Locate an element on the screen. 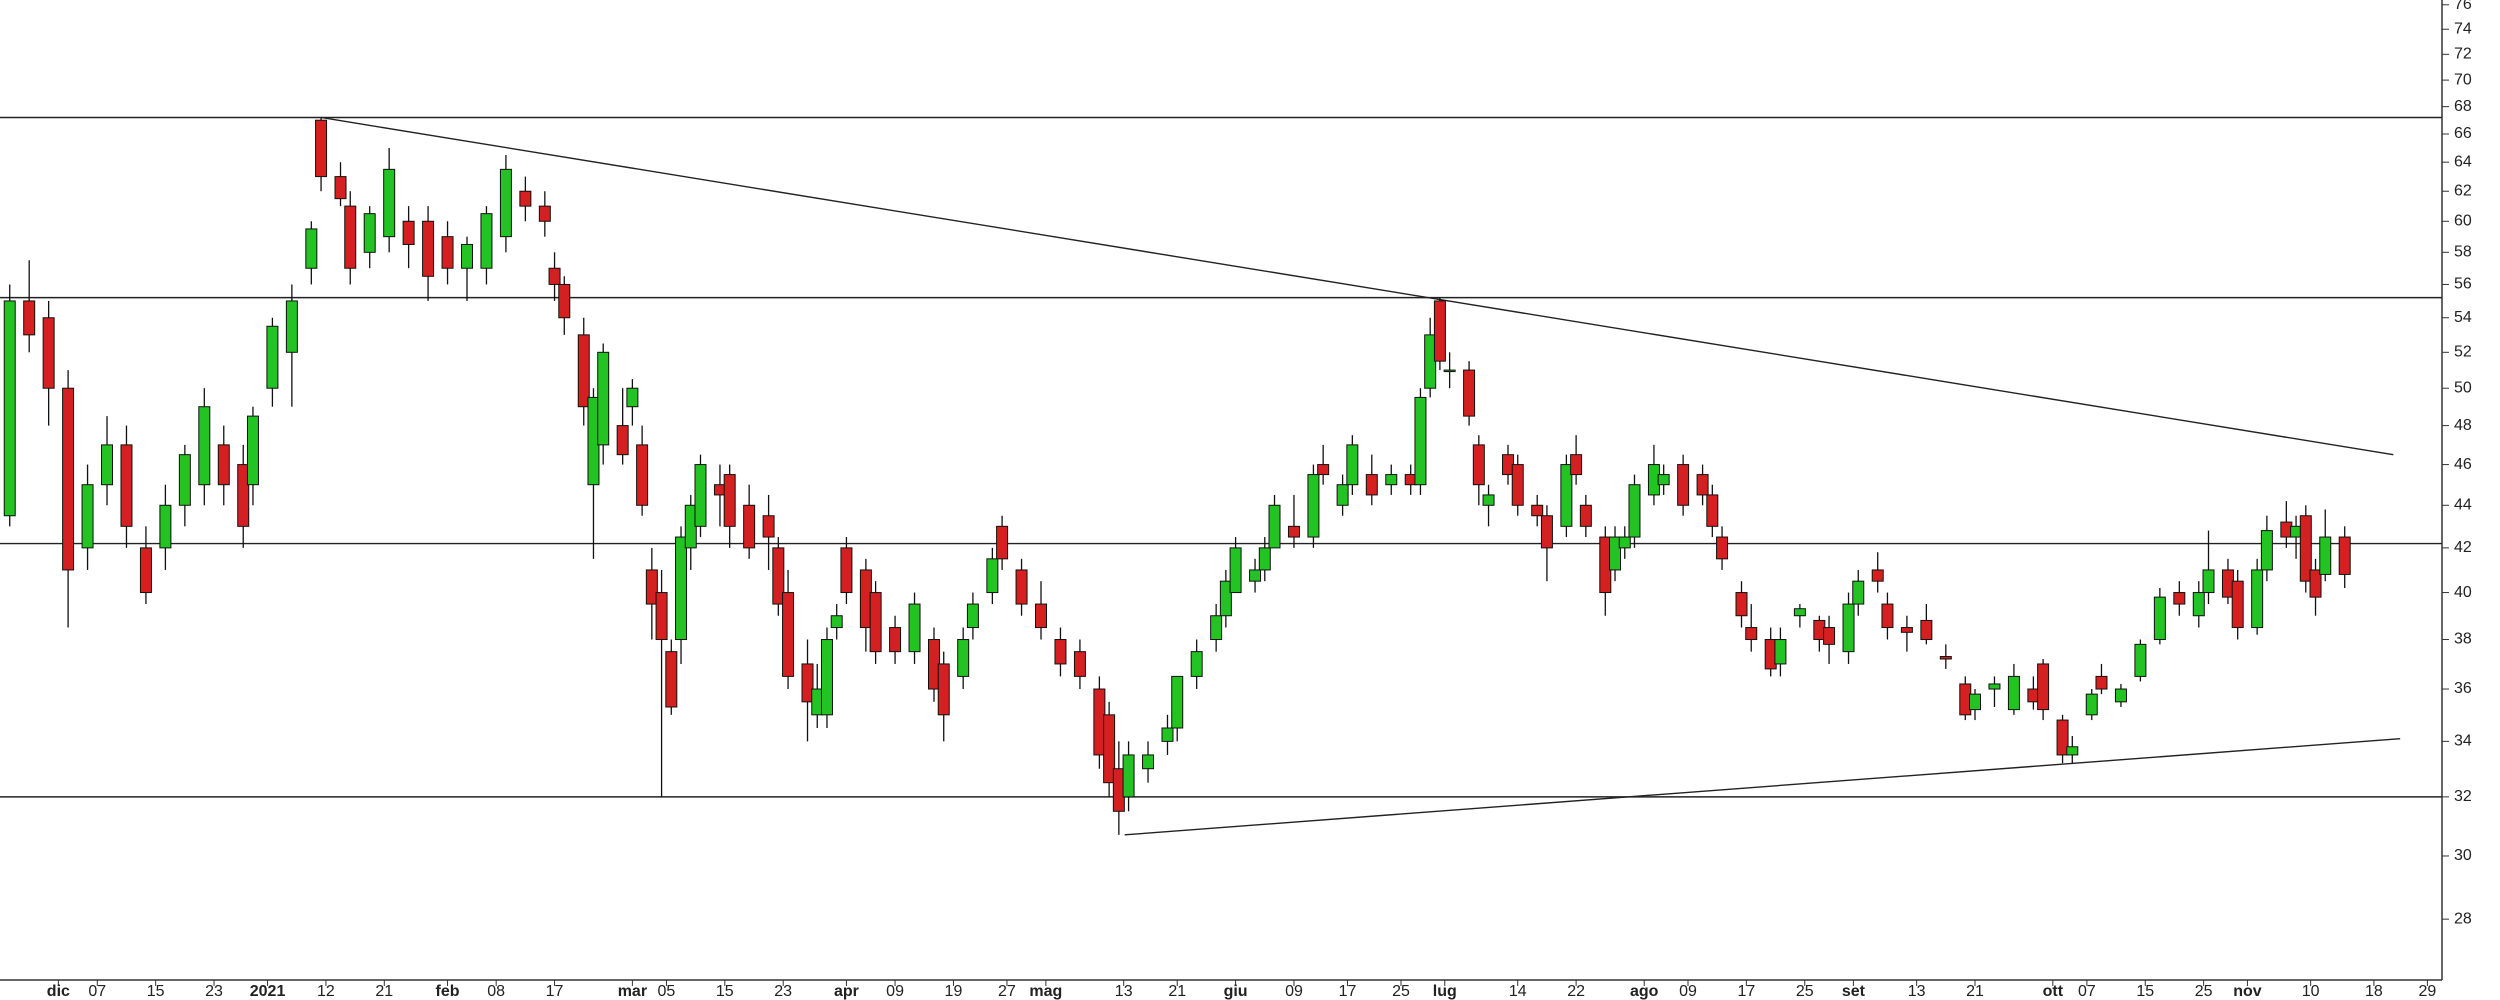  y-tick-label: 50 is located at coordinates (2463, 387).